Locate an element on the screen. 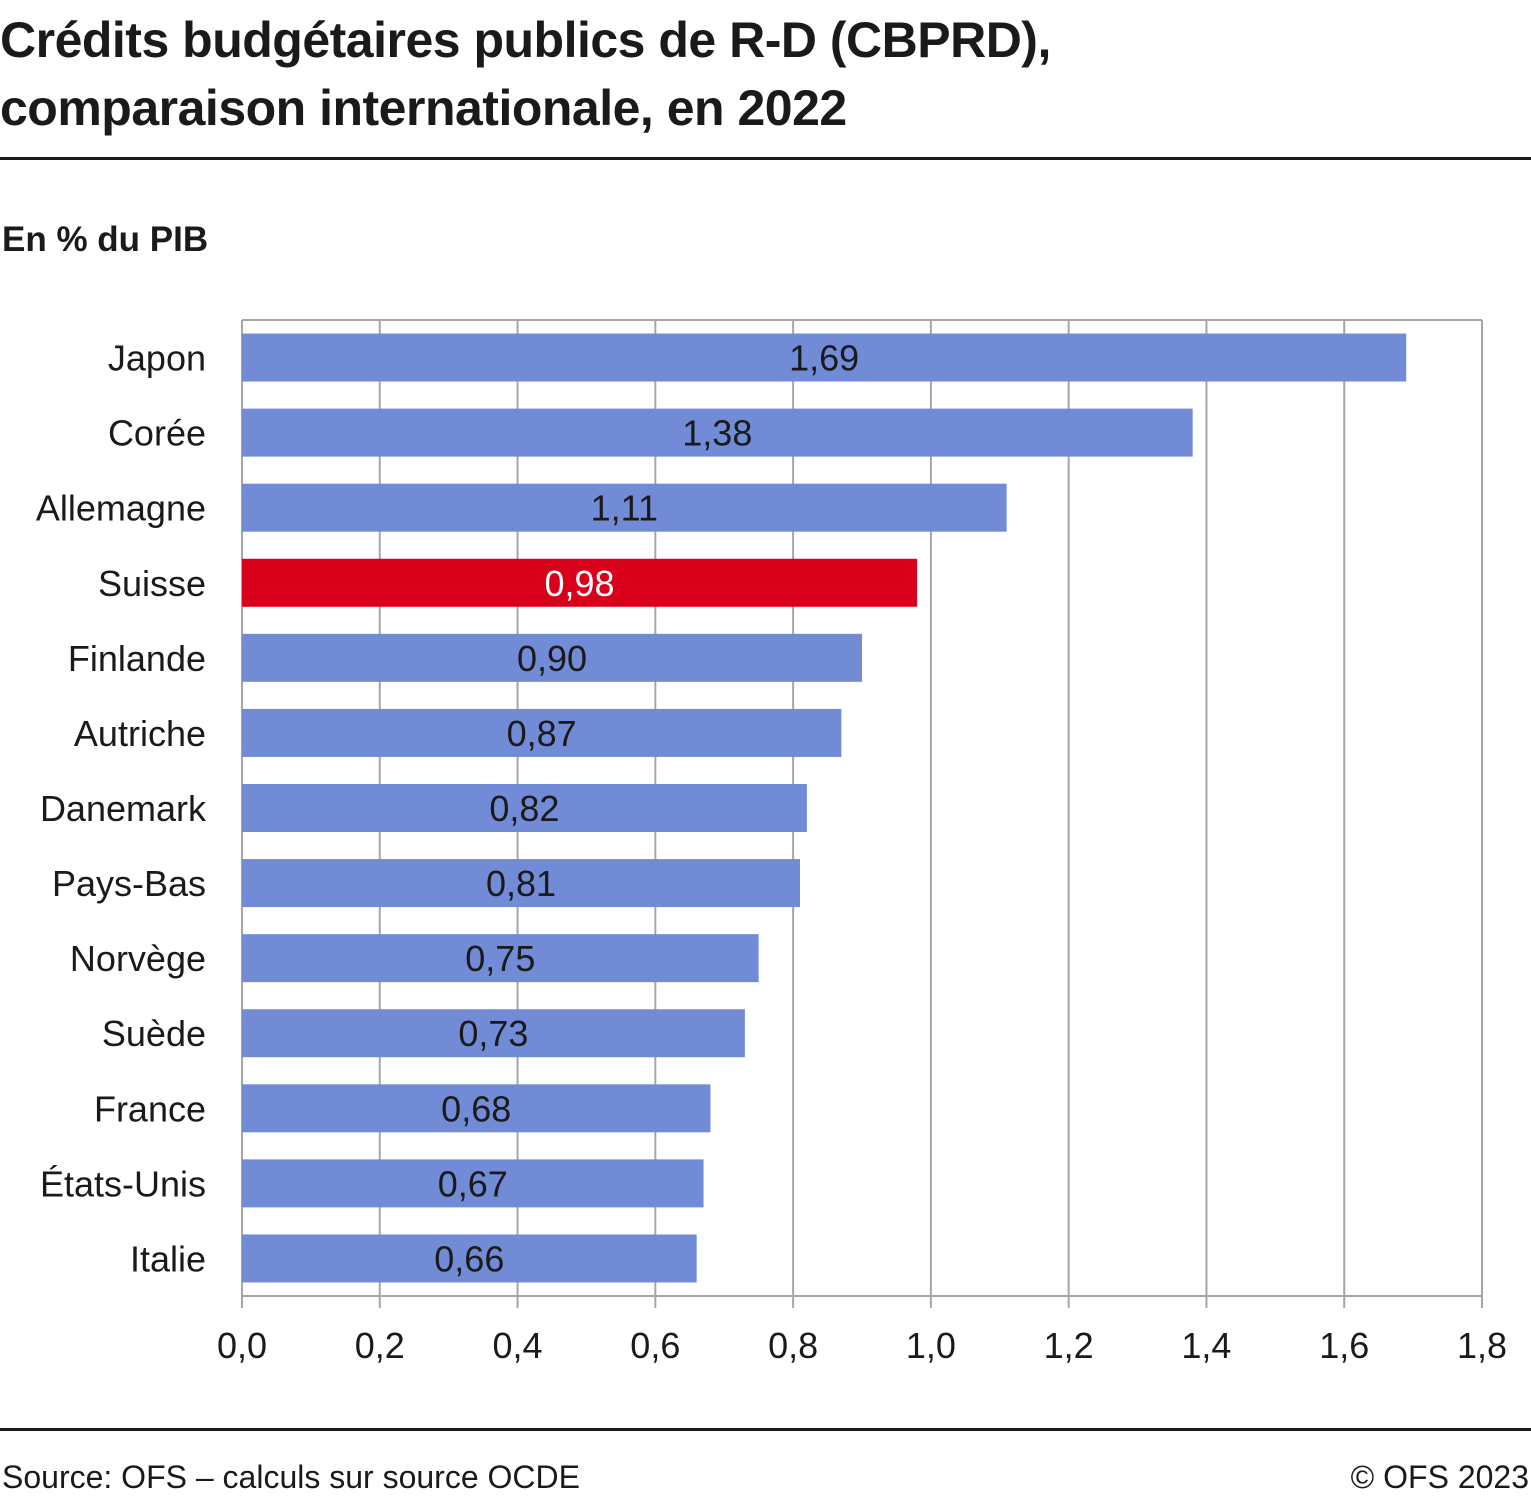 The width and height of the screenshot is (1531, 1504). copyright-note: © OFS 2023 is located at coordinates (1439, 1477).